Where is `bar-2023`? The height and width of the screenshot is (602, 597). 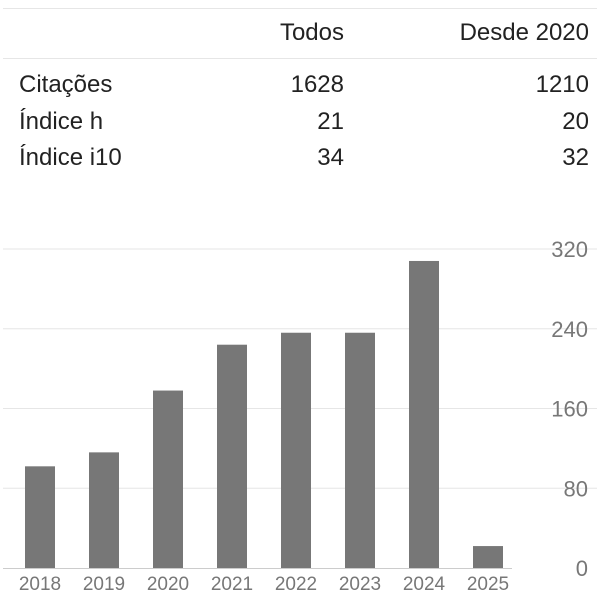 bar-2023 is located at coordinates (360, 450).